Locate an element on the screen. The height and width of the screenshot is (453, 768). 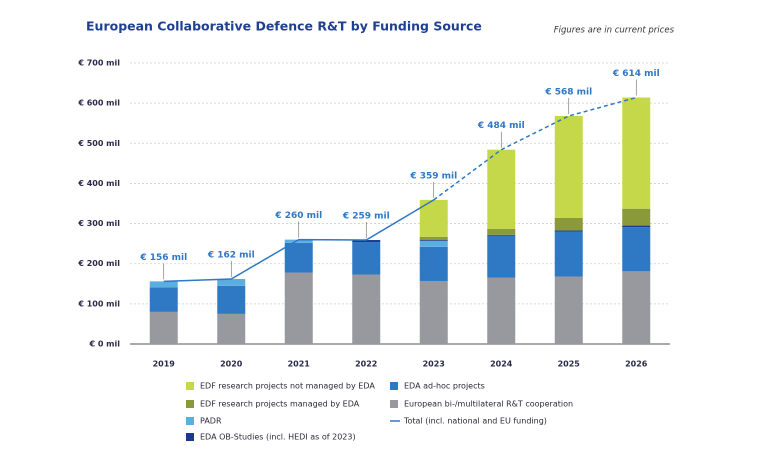
y-tick-label: € 600 mil is located at coordinates (98, 103).